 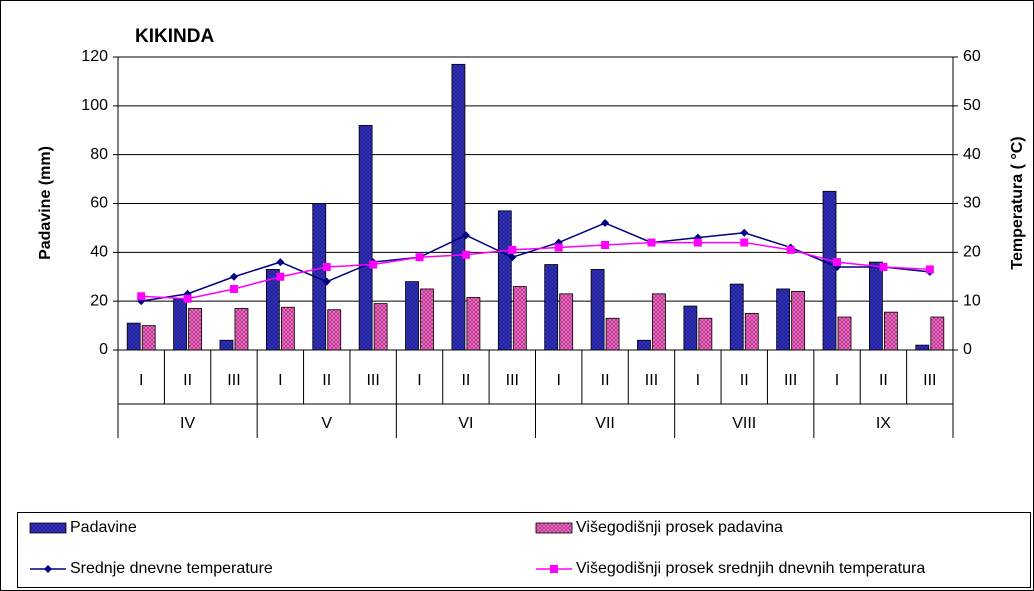 I want to click on y-tick-label: 80, so click(x=99, y=154).